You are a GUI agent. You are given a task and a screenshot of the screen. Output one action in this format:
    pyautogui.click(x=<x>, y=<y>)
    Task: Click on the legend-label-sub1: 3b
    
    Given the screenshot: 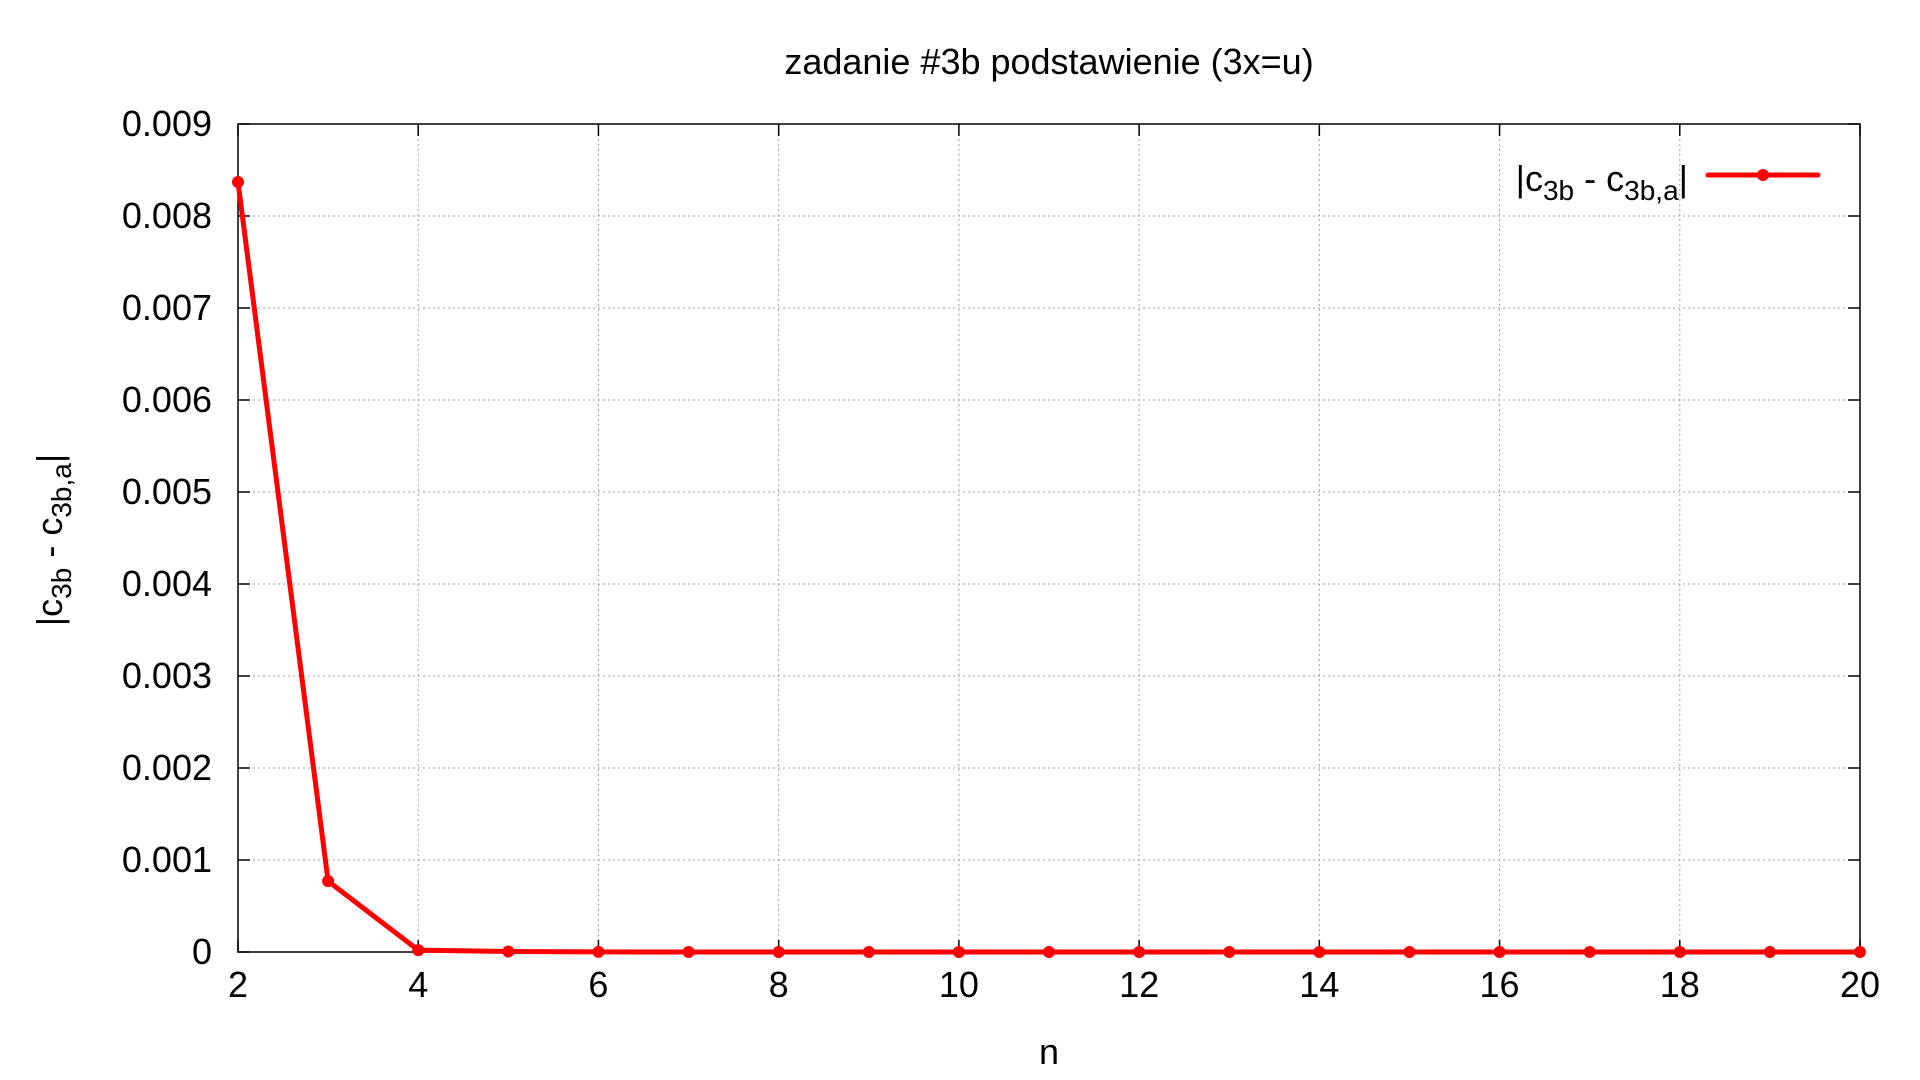 What is the action you would take?
    pyautogui.click(x=1558, y=190)
    